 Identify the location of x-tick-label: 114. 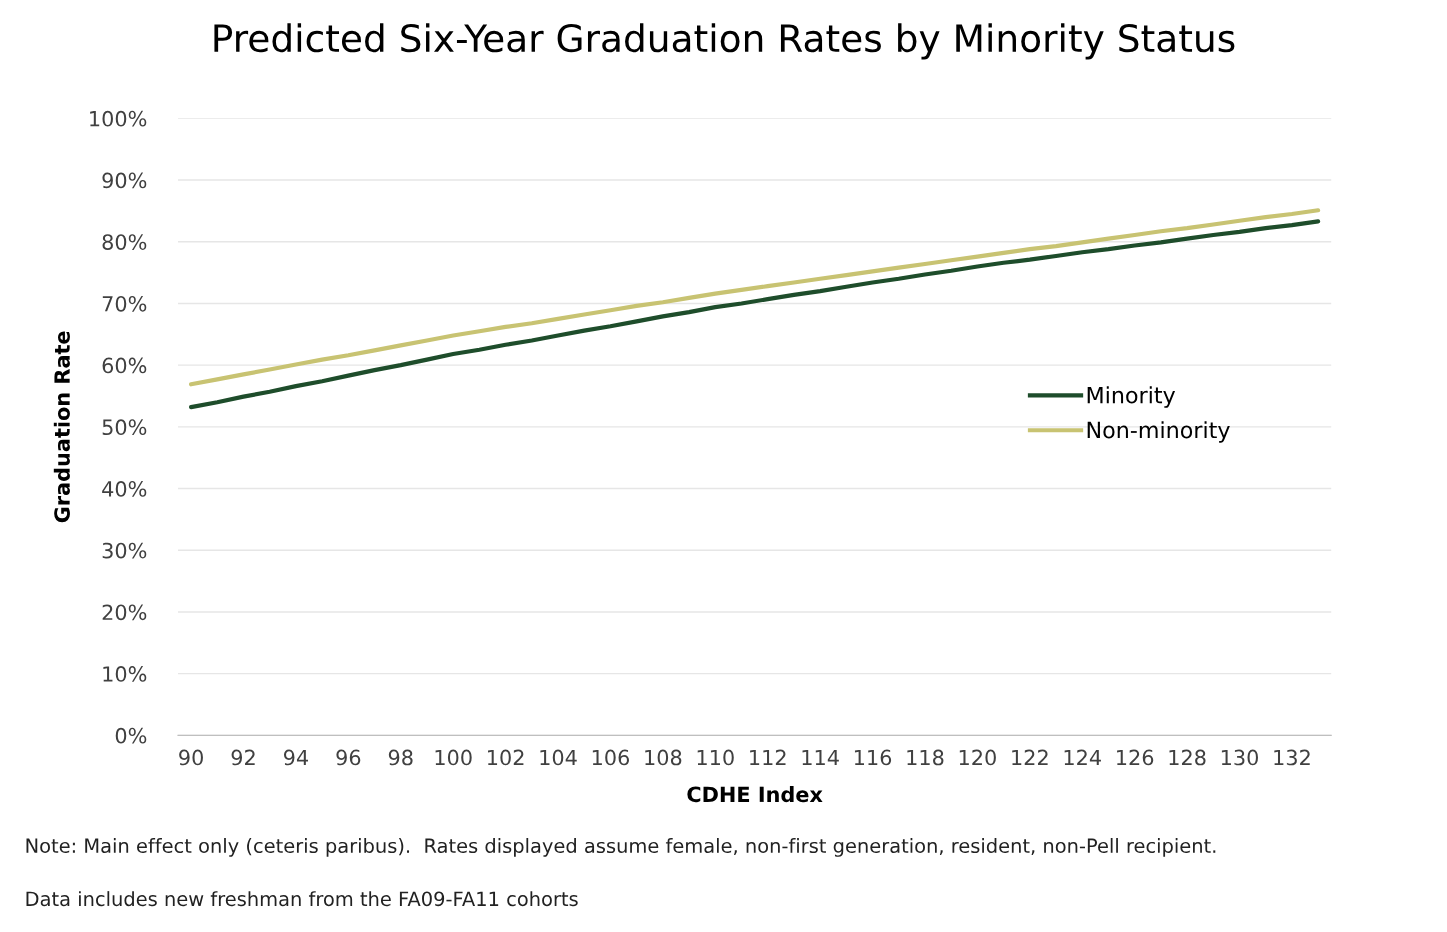
(820, 757).